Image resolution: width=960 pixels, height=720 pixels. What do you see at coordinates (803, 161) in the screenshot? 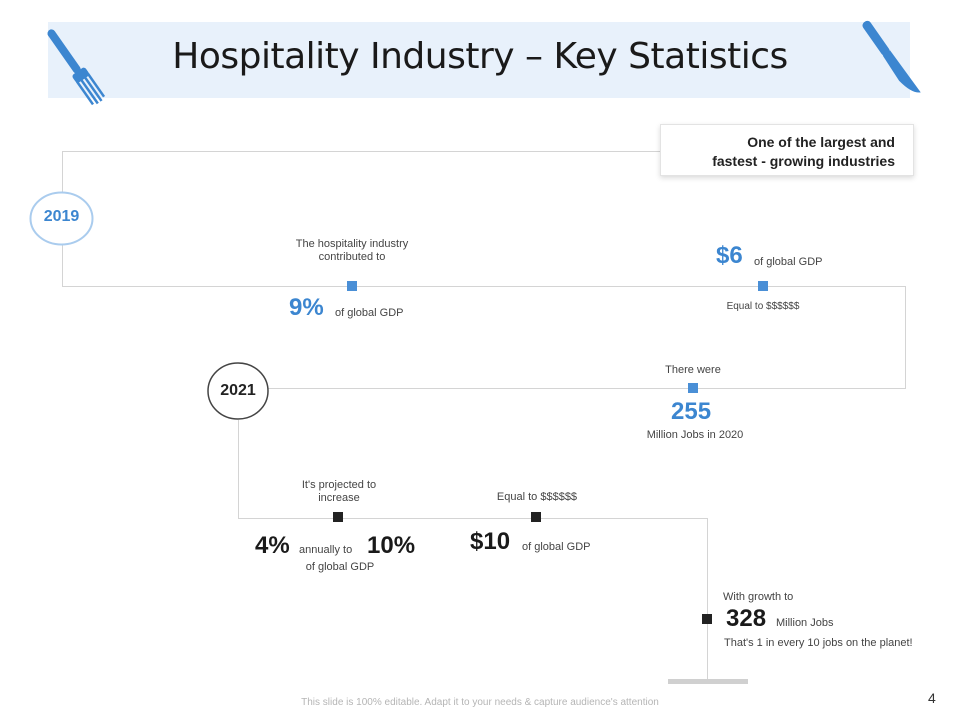
I see `info-line-2: fastest - growing industries` at bounding box center [803, 161].